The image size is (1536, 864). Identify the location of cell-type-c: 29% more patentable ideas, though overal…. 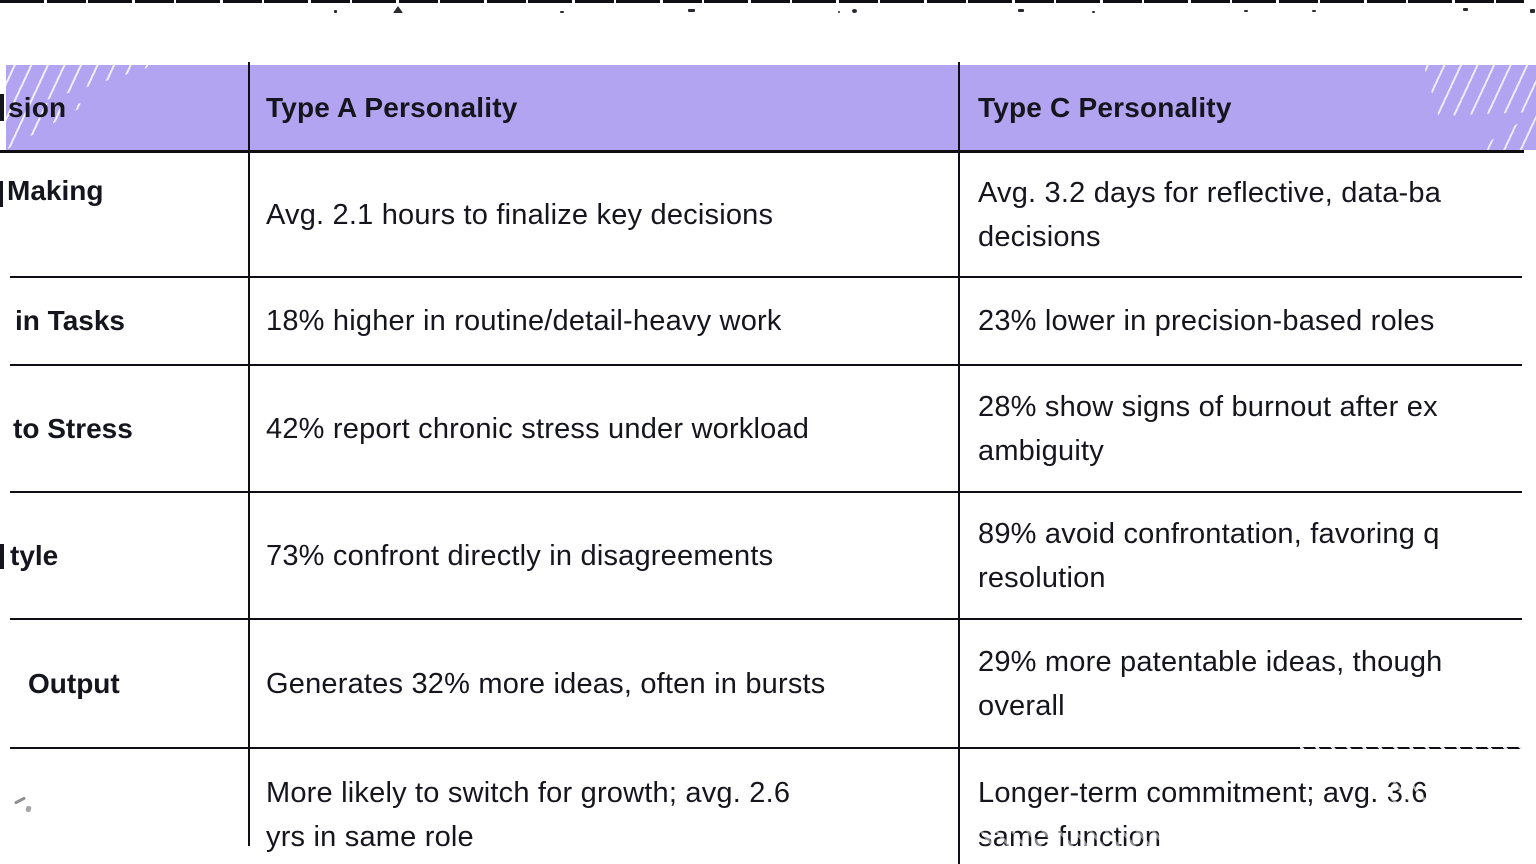
(1249, 683).